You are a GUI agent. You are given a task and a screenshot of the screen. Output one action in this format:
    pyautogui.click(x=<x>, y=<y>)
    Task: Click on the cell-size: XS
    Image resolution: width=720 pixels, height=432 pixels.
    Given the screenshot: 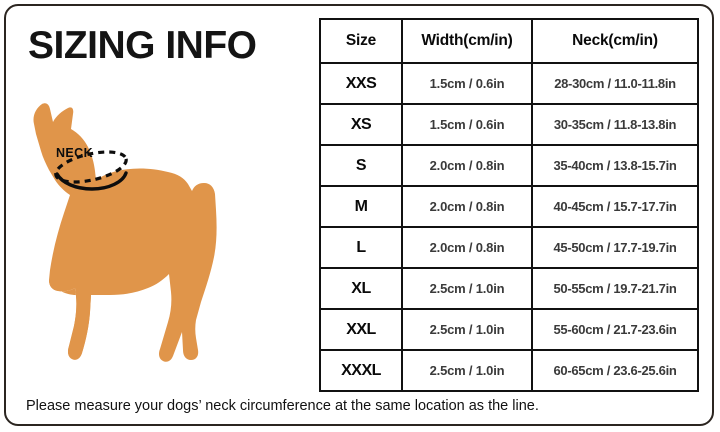 What is the action you would take?
    pyautogui.click(x=361, y=124)
    